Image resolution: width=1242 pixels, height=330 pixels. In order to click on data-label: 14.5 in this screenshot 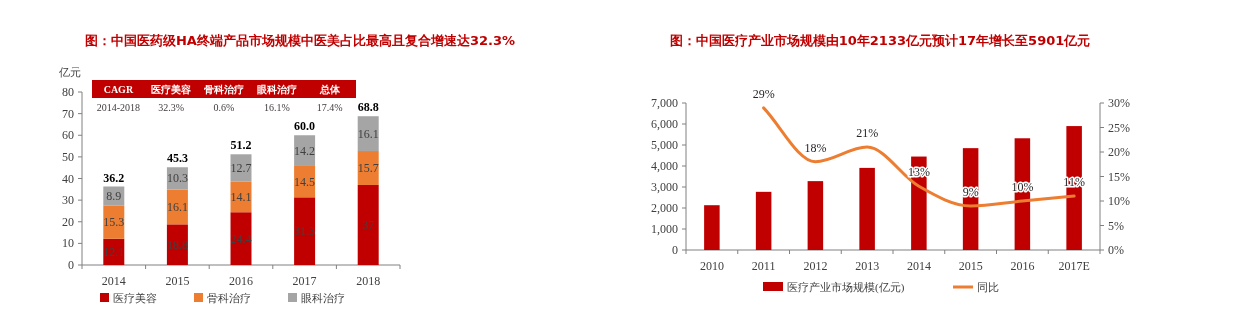, I will do `click(305, 181)`.